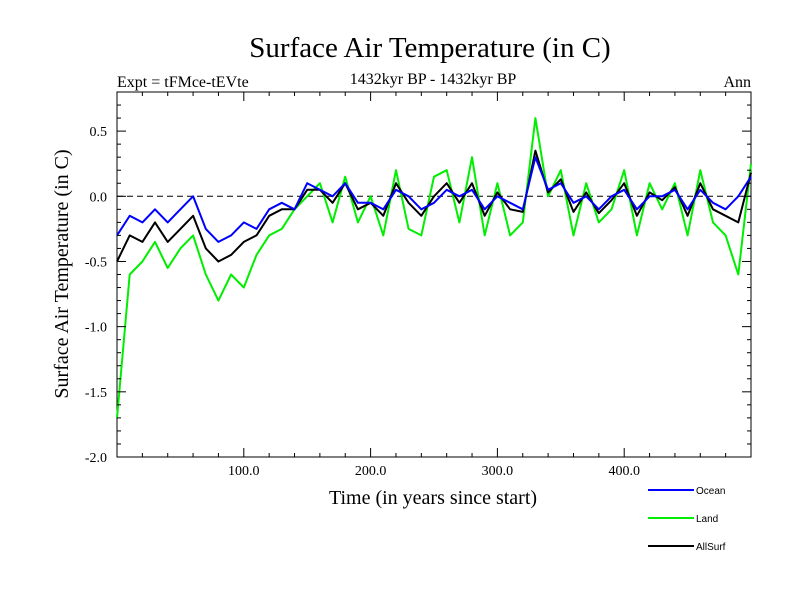 The width and height of the screenshot is (800, 600). I want to click on chart-season-label: Ann, so click(737, 82).